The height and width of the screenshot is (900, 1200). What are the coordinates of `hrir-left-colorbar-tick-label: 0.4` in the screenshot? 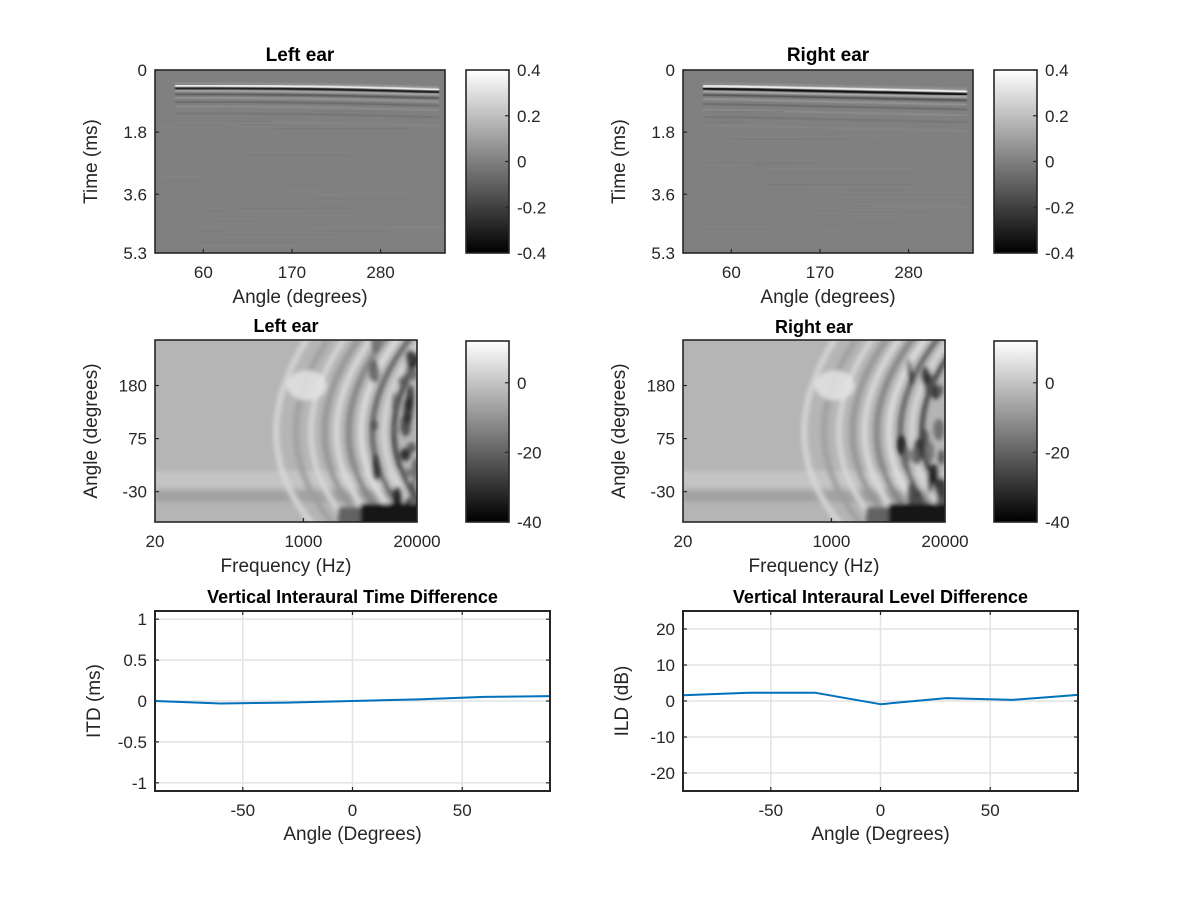 It's located at (529, 70).